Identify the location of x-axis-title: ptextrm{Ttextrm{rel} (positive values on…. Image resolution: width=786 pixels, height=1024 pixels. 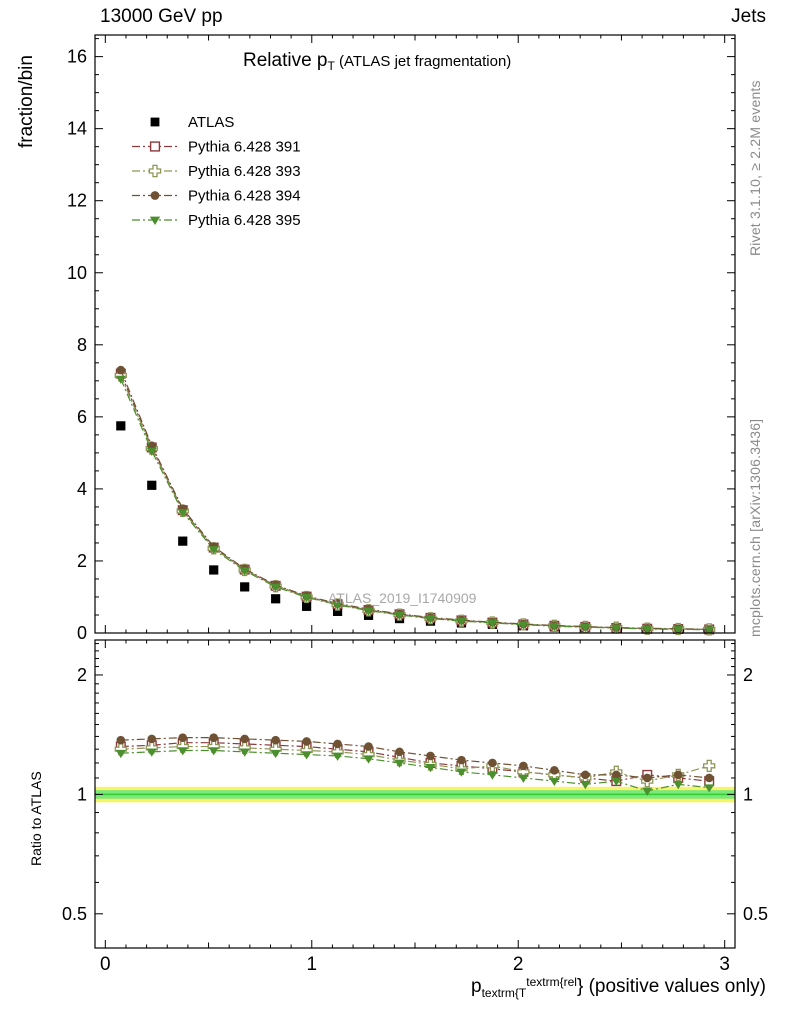
(618, 987).